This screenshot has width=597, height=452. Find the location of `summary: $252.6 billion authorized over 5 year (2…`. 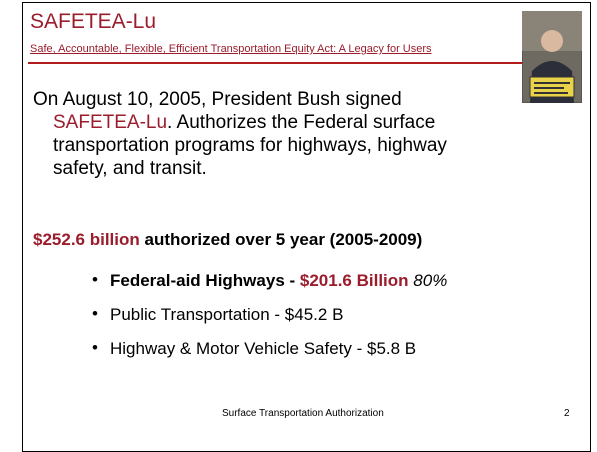

summary: $252.6 billion authorized over 5 year (2… is located at coordinates (227, 240).